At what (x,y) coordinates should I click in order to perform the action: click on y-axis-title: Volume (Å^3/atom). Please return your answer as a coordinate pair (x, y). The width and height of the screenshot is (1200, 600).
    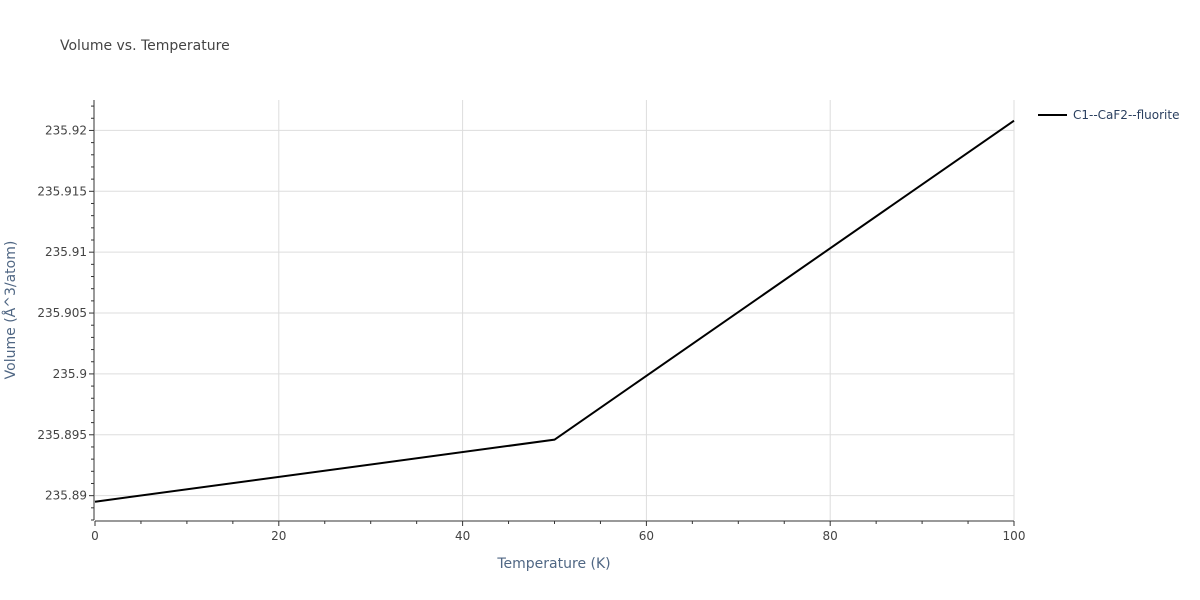
    Looking at the image, I should click on (10, 310).